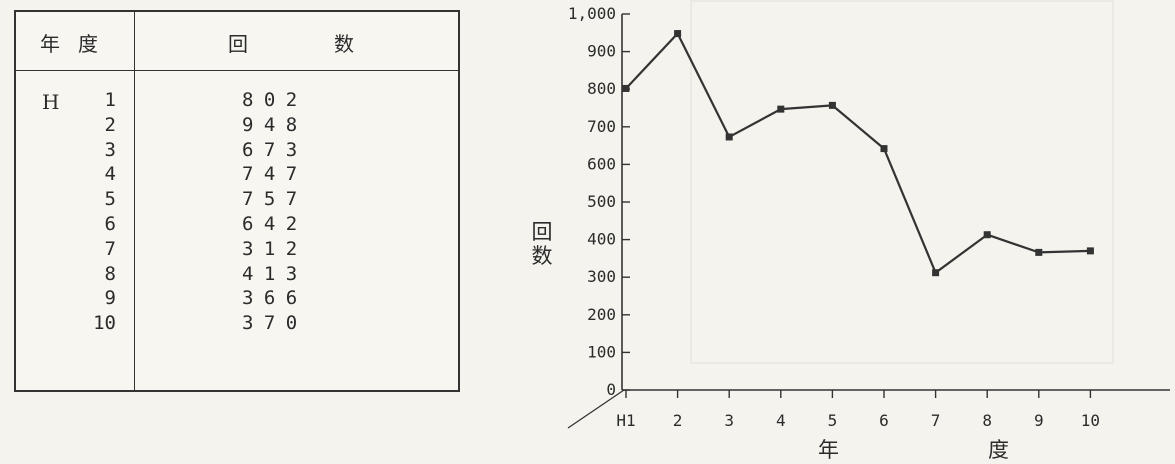 The width and height of the screenshot is (1175, 464). What do you see at coordinates (833, 420) in the screenshot?
I see `x-tick-label: 5` at bounding box center [833, 420].